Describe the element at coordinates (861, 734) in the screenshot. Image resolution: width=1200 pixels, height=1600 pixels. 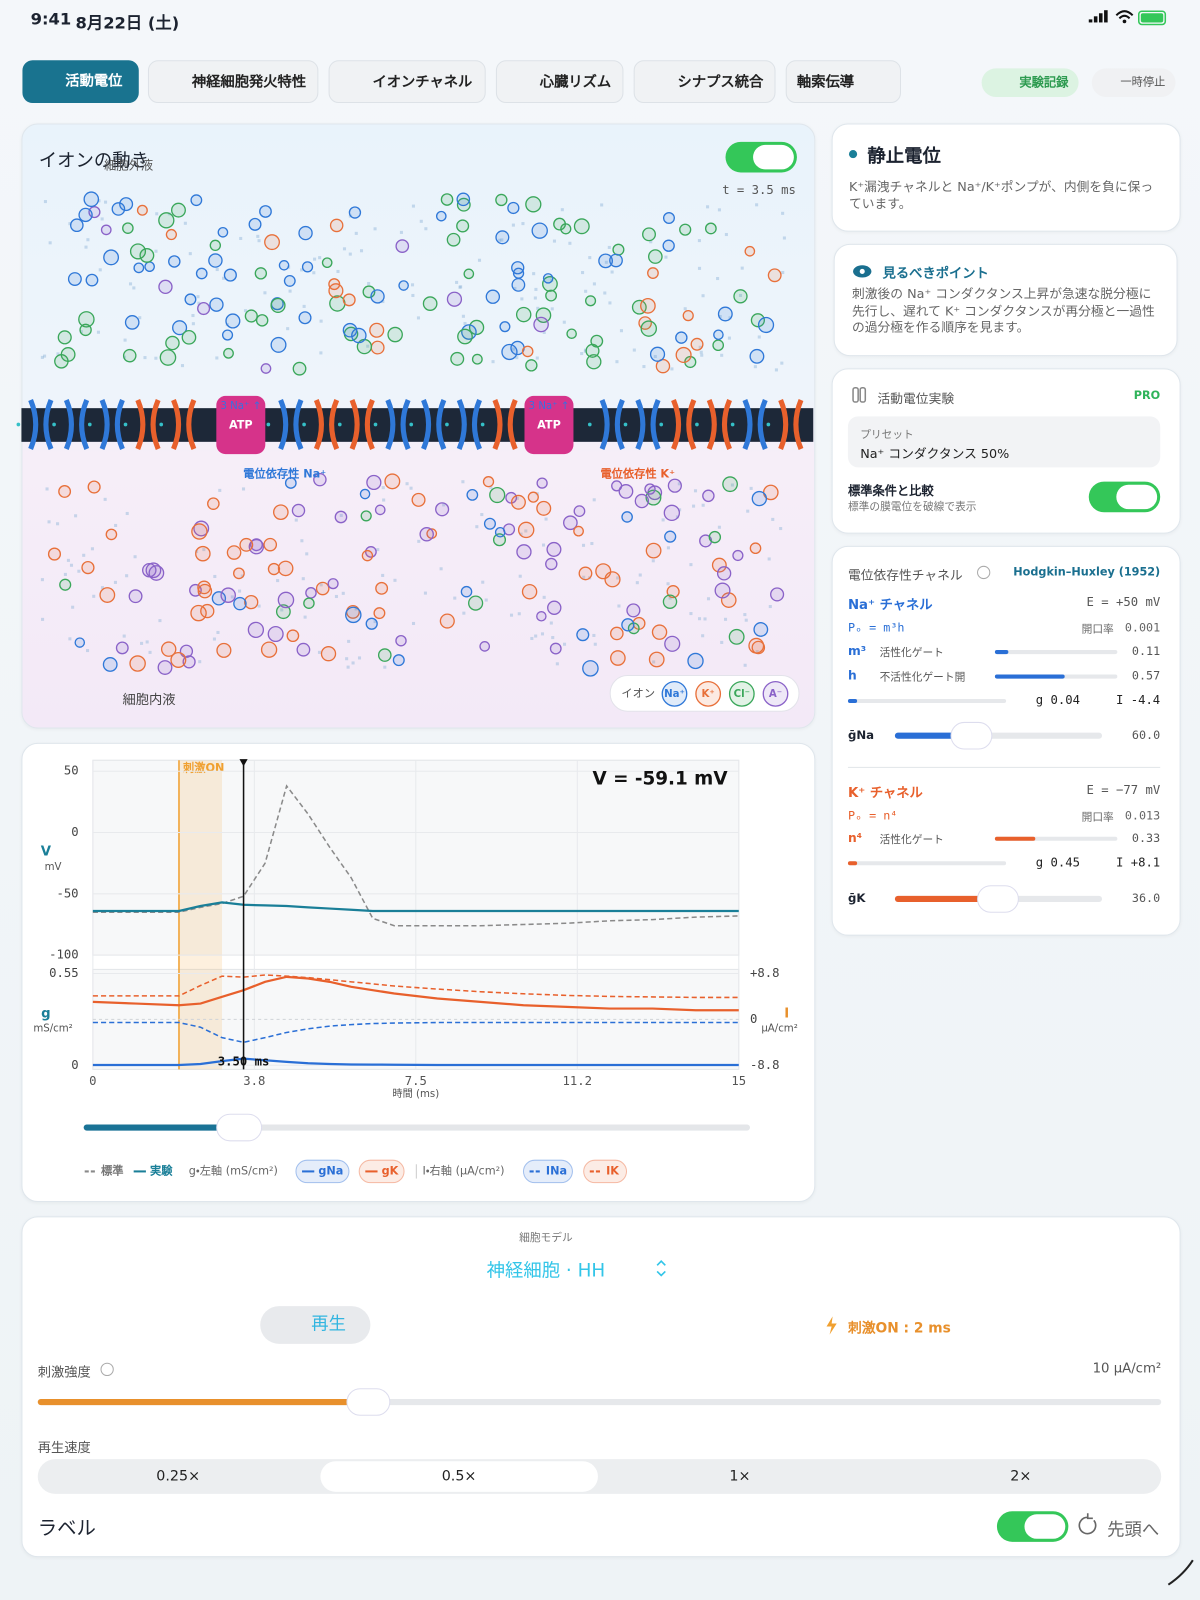
I see `gmax-label: ḡNa` at that location.